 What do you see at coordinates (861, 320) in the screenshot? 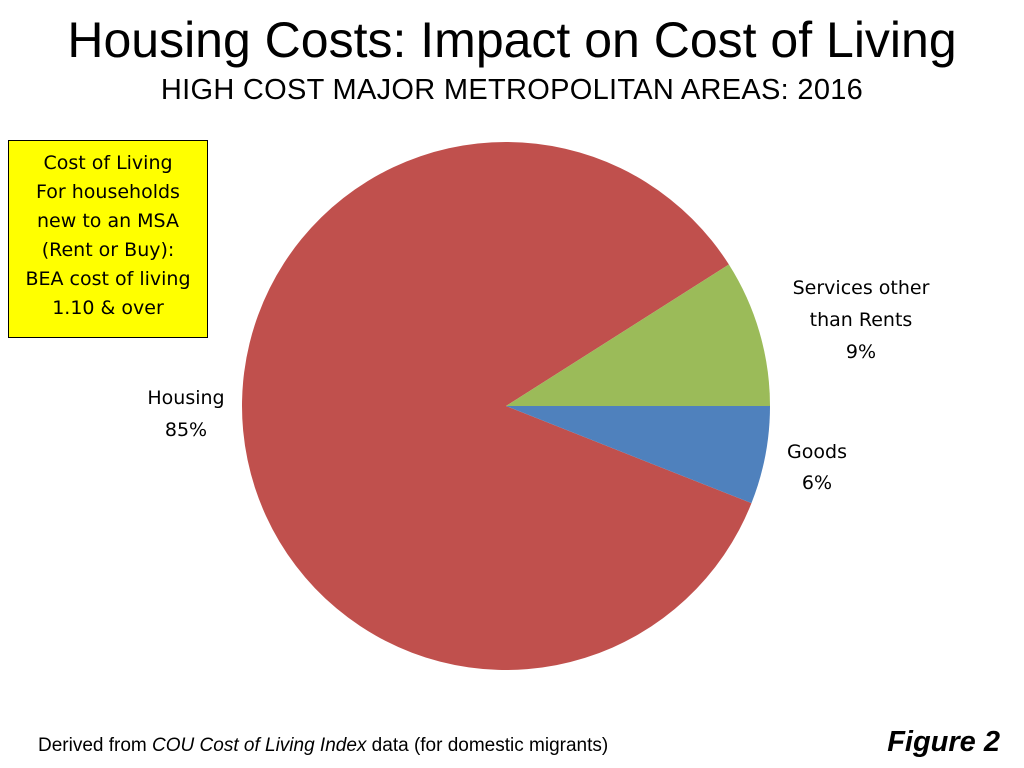
I see `slice-label-services-line2: than Rents` at bounding box center [861, 320].